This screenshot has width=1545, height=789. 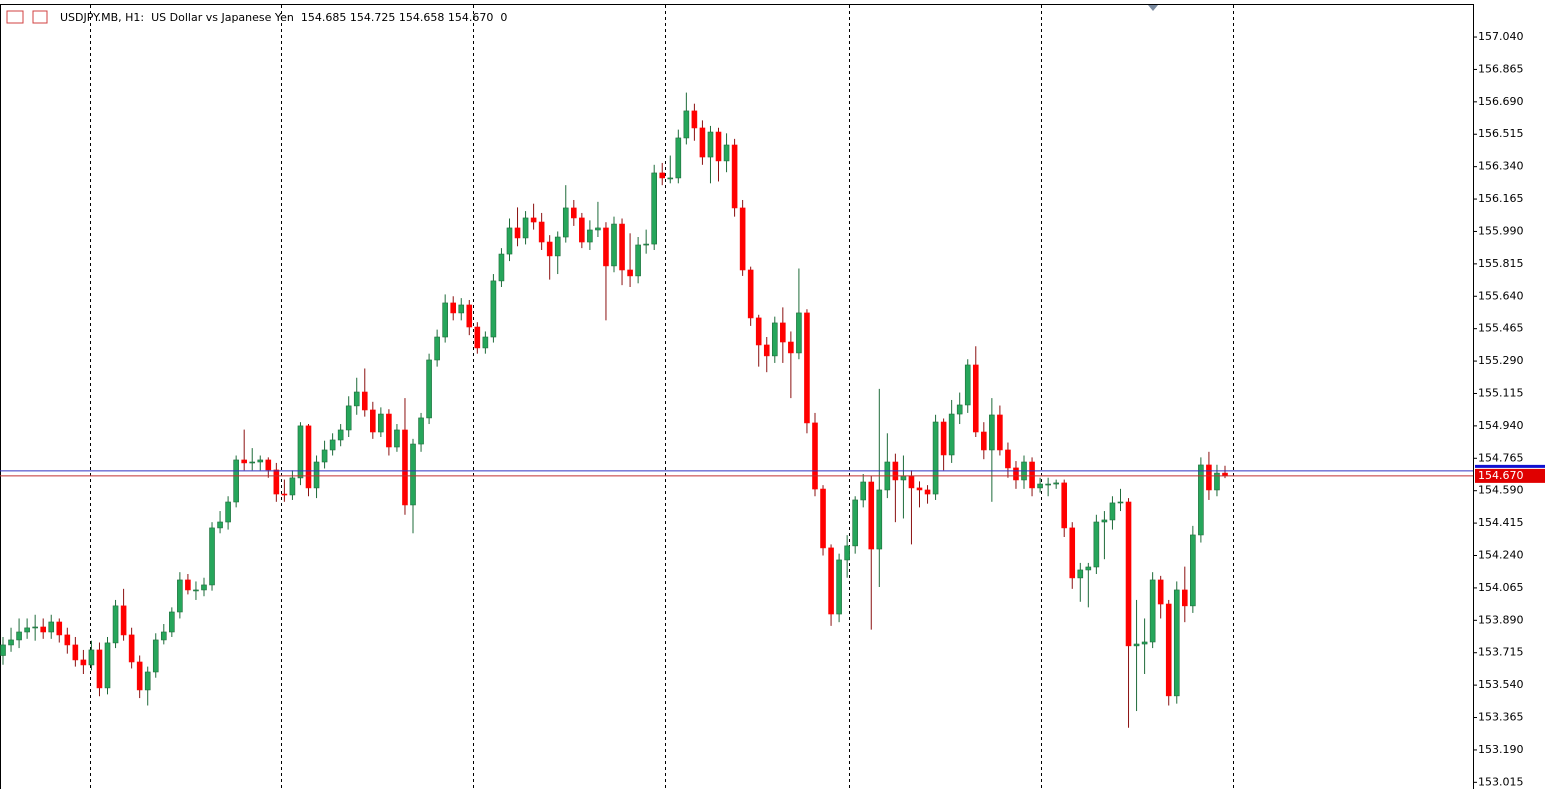 I want to click on price-label-box, so click(x=1510, y=475).